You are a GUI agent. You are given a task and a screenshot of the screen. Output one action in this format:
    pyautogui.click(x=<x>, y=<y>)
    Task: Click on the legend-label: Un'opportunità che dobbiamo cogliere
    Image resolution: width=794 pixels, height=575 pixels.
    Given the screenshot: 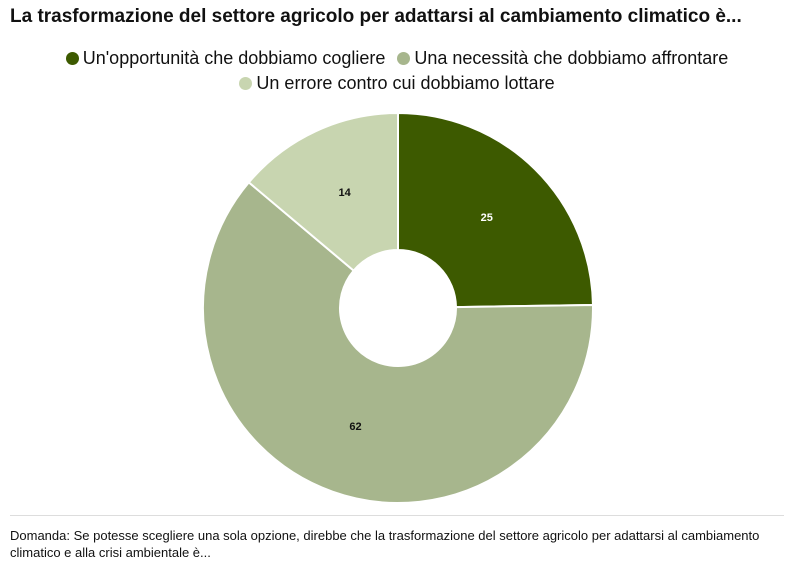 What is the action you would take?
    pyautogui.click(x=234, y=58)
    